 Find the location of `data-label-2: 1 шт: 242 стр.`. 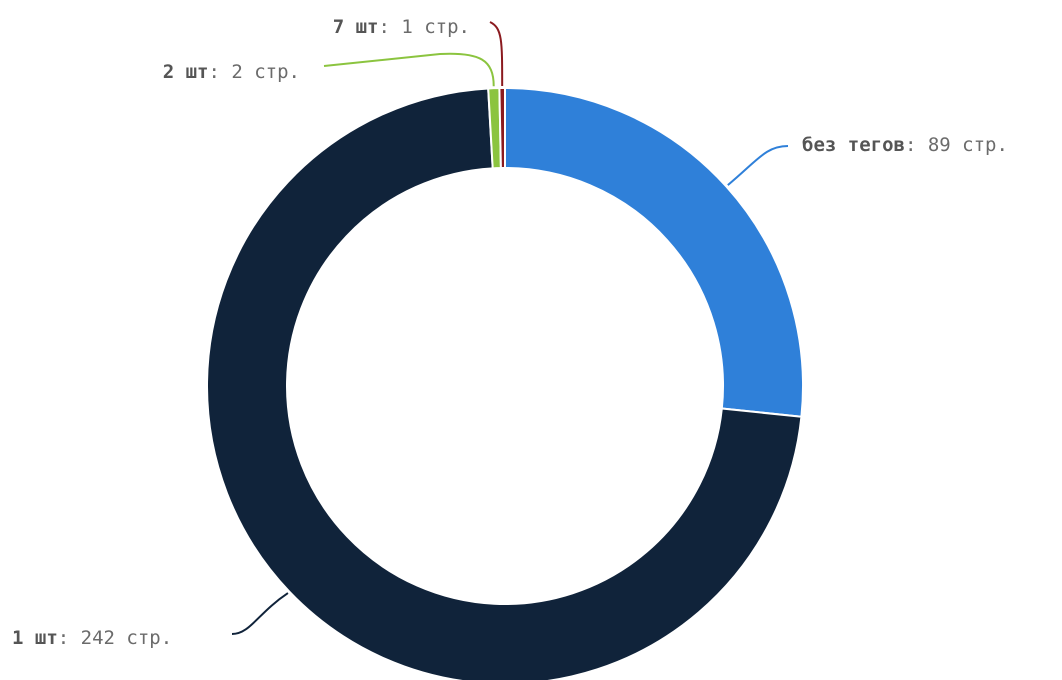

data-label-2: 1 шт: 242 стр. is located at coordinates (92, 638).